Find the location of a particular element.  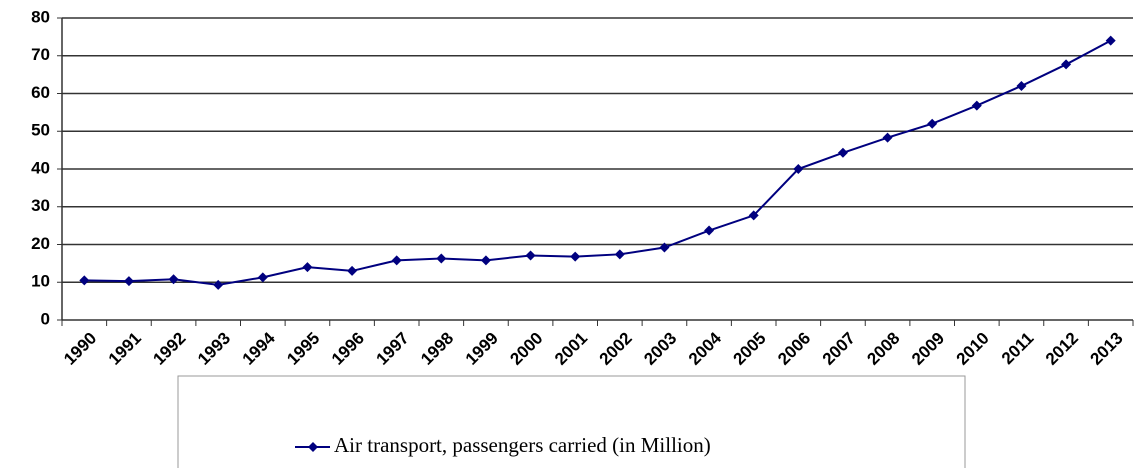

x-tick-label: 1990 is located at coordinates (80, 349).